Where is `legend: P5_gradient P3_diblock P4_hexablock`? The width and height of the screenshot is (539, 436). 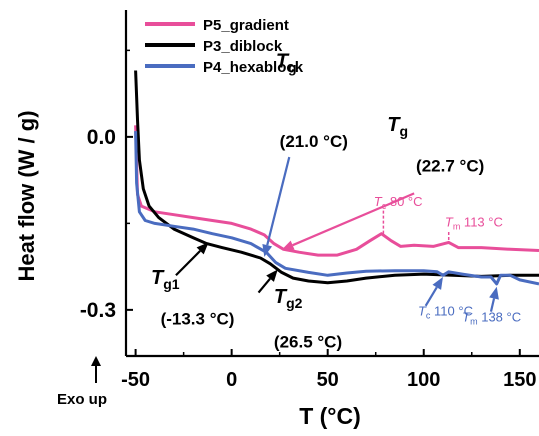 legend: P5_gradient P3_diblock P4_hexablock is located at coordinates (224, 46).